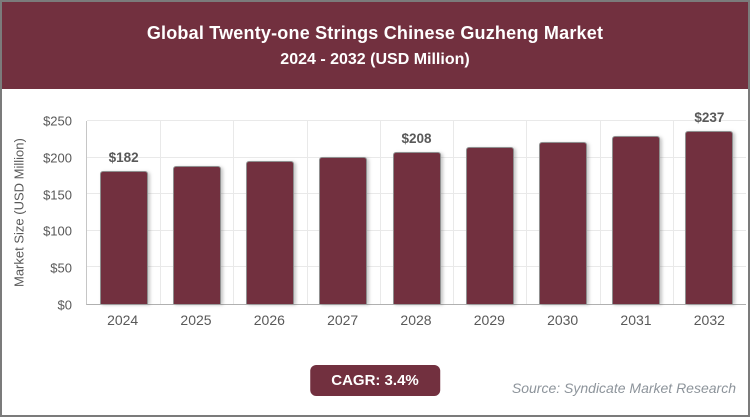 This screenshot has width=750, height=417. Describe the element at coordinates (375, 380) in the screenshot. I see `cagr-badge: CAGR: 3.4%` at that location.